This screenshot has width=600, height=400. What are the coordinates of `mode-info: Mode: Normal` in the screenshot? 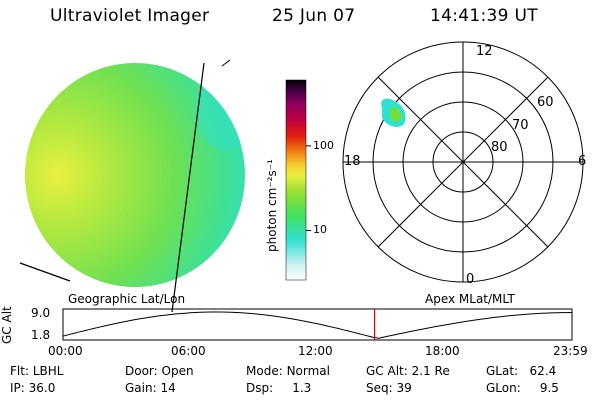 It's located at (288, 371).